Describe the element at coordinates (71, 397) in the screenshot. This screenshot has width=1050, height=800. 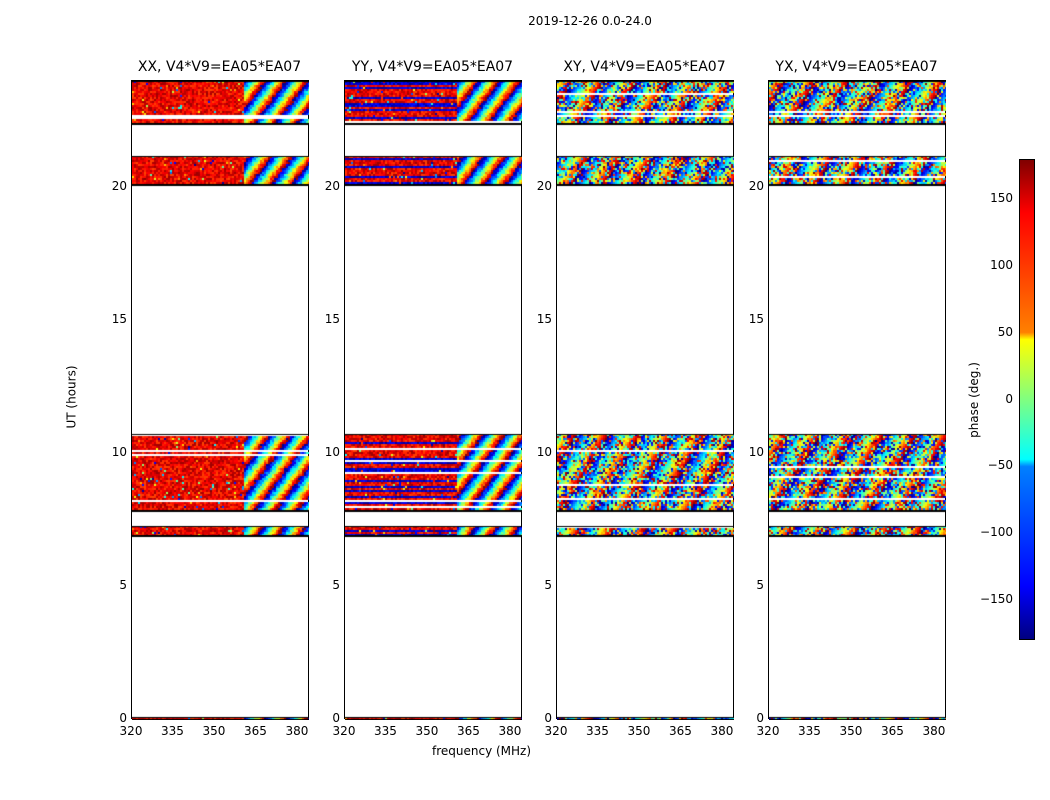
I see `y-axis-label: UT (hours)` at that location.